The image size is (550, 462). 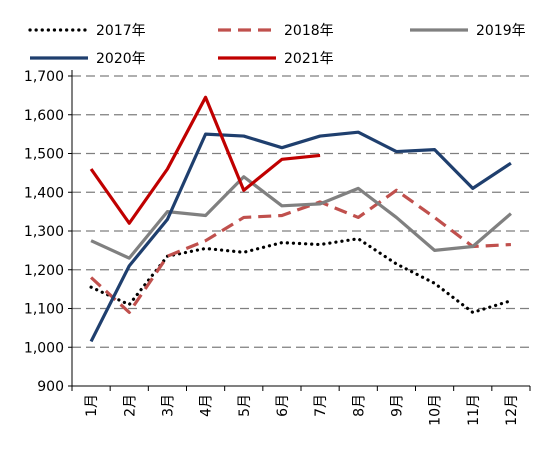 What do you see at coordinates (277, 45) in the screenshot?
I see `legend: 2017年 2018年 2019年 2020年 2021年` at bounding box center [277, 45].